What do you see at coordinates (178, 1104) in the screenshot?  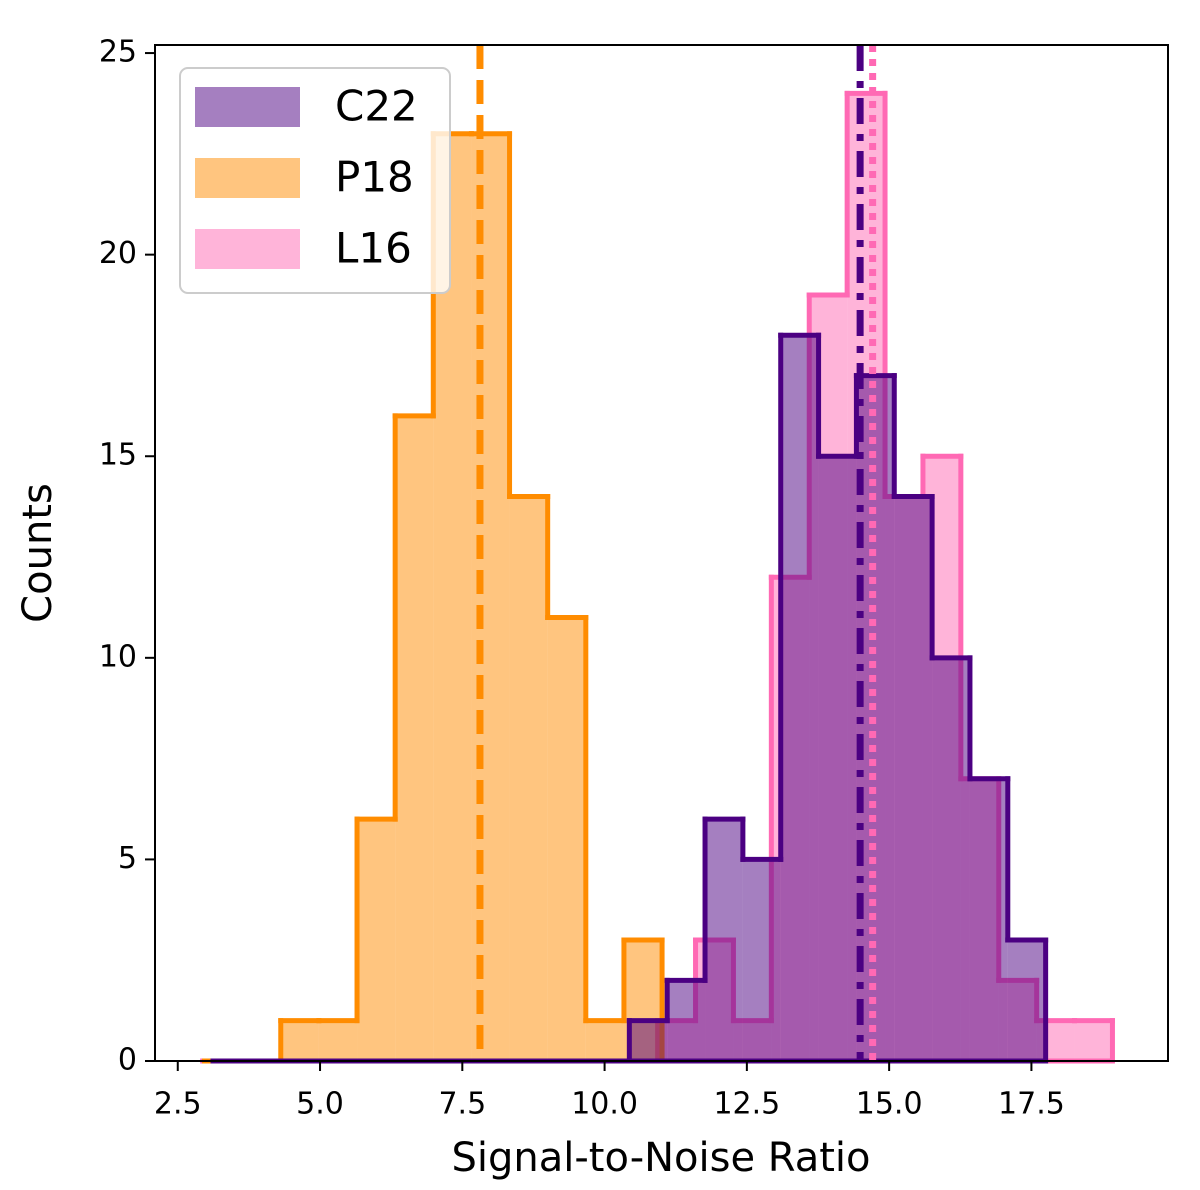 I see `x-tick-label: 2.5` at bounding box center [178, 1104].